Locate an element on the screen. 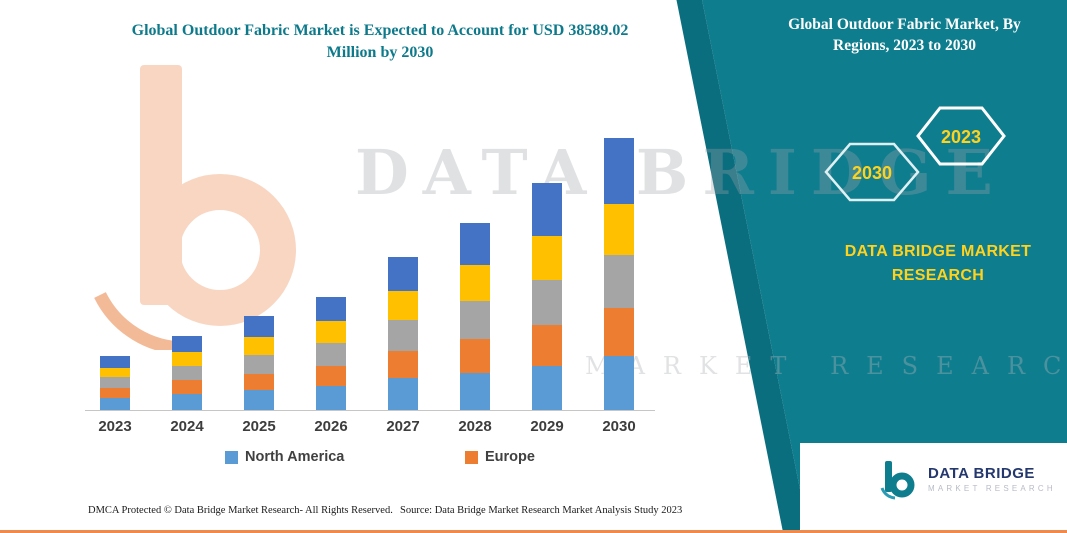 The image size is (1067, 533). legend-item-north-america: North America is located at coordinates (284, 457).